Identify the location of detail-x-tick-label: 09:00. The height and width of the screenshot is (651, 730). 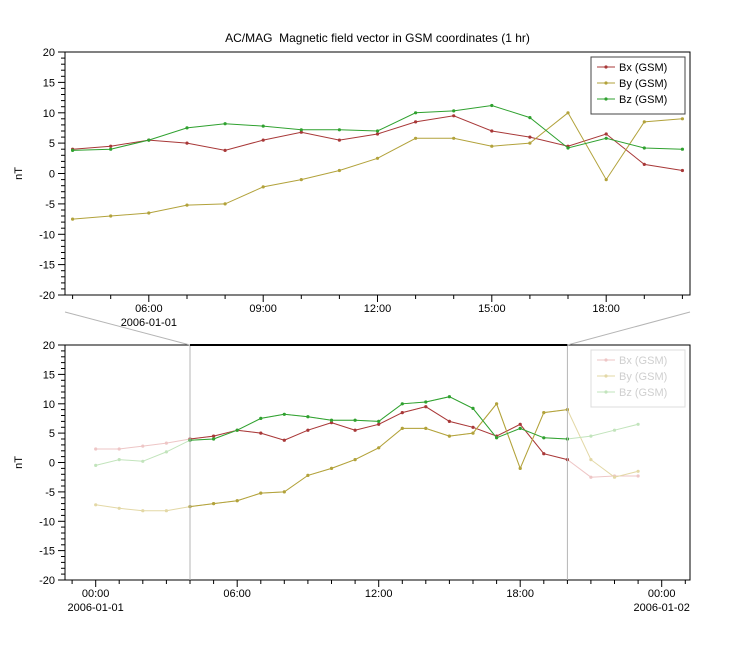
(263, 309).